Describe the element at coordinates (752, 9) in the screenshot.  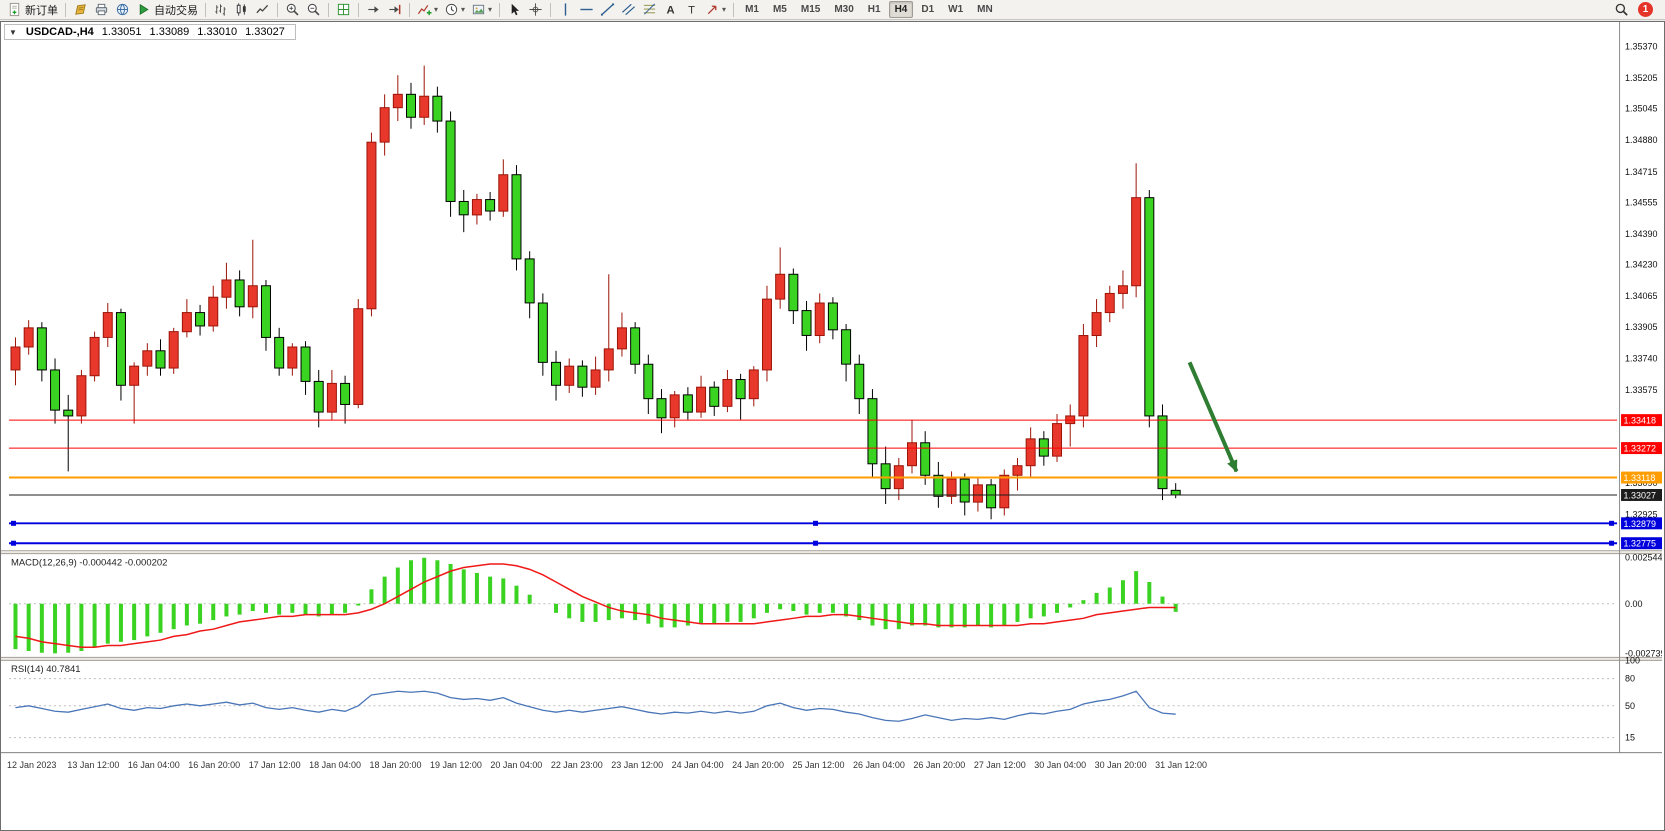
I see `timeframe-m1-button: M1` at that location.